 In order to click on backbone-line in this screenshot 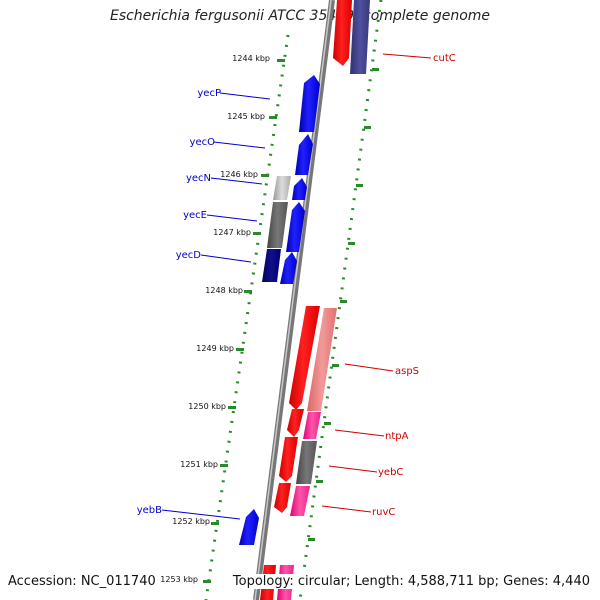, I will do `click(294, 300)`.